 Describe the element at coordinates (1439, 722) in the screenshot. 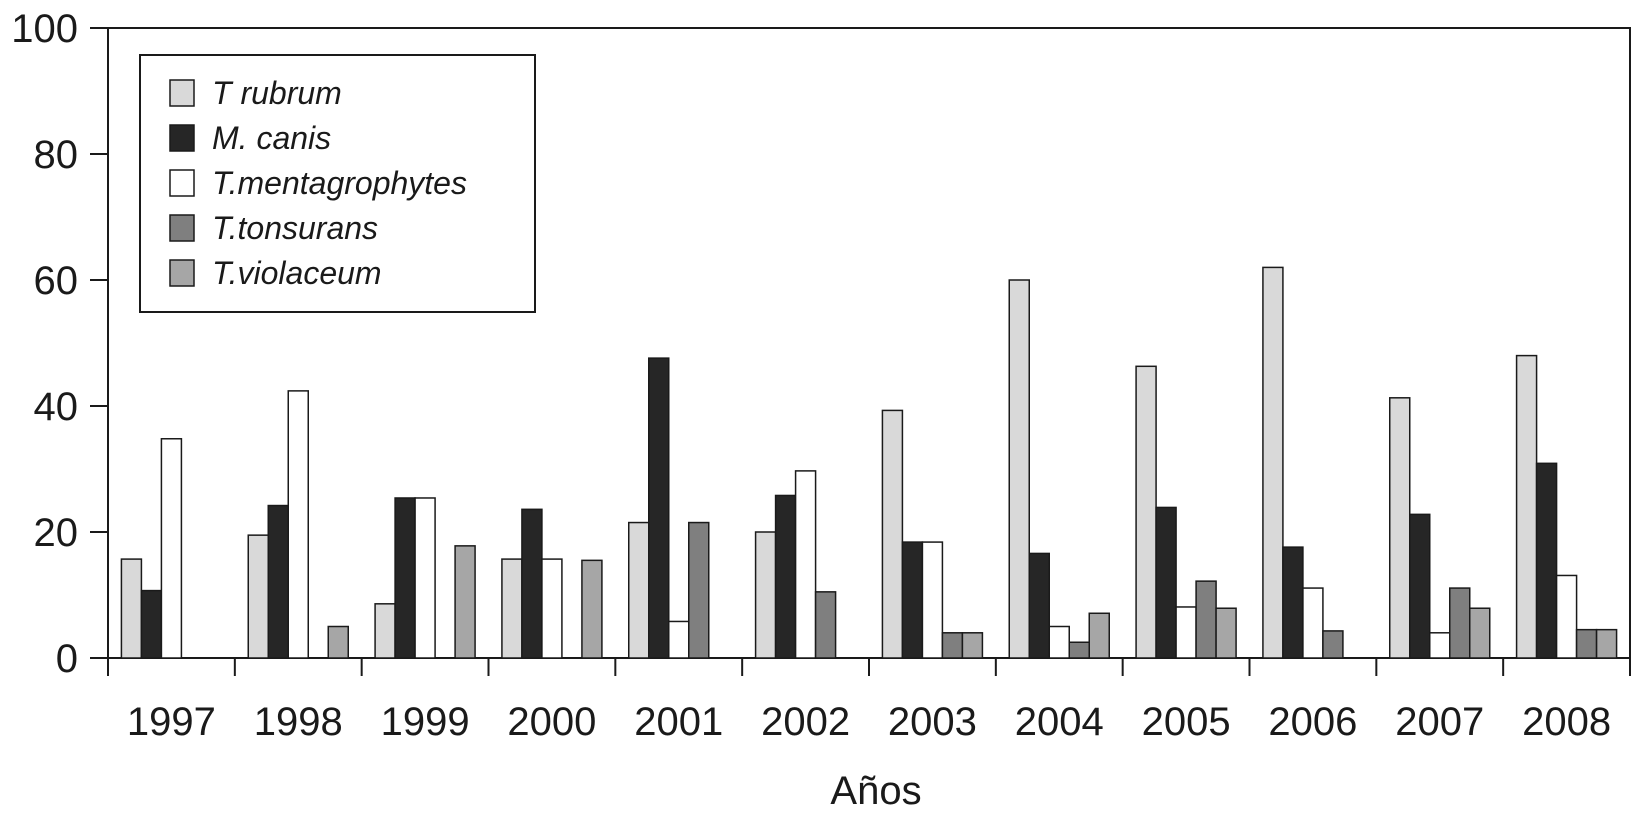

I see `x-tick-label: 2007` at that location.